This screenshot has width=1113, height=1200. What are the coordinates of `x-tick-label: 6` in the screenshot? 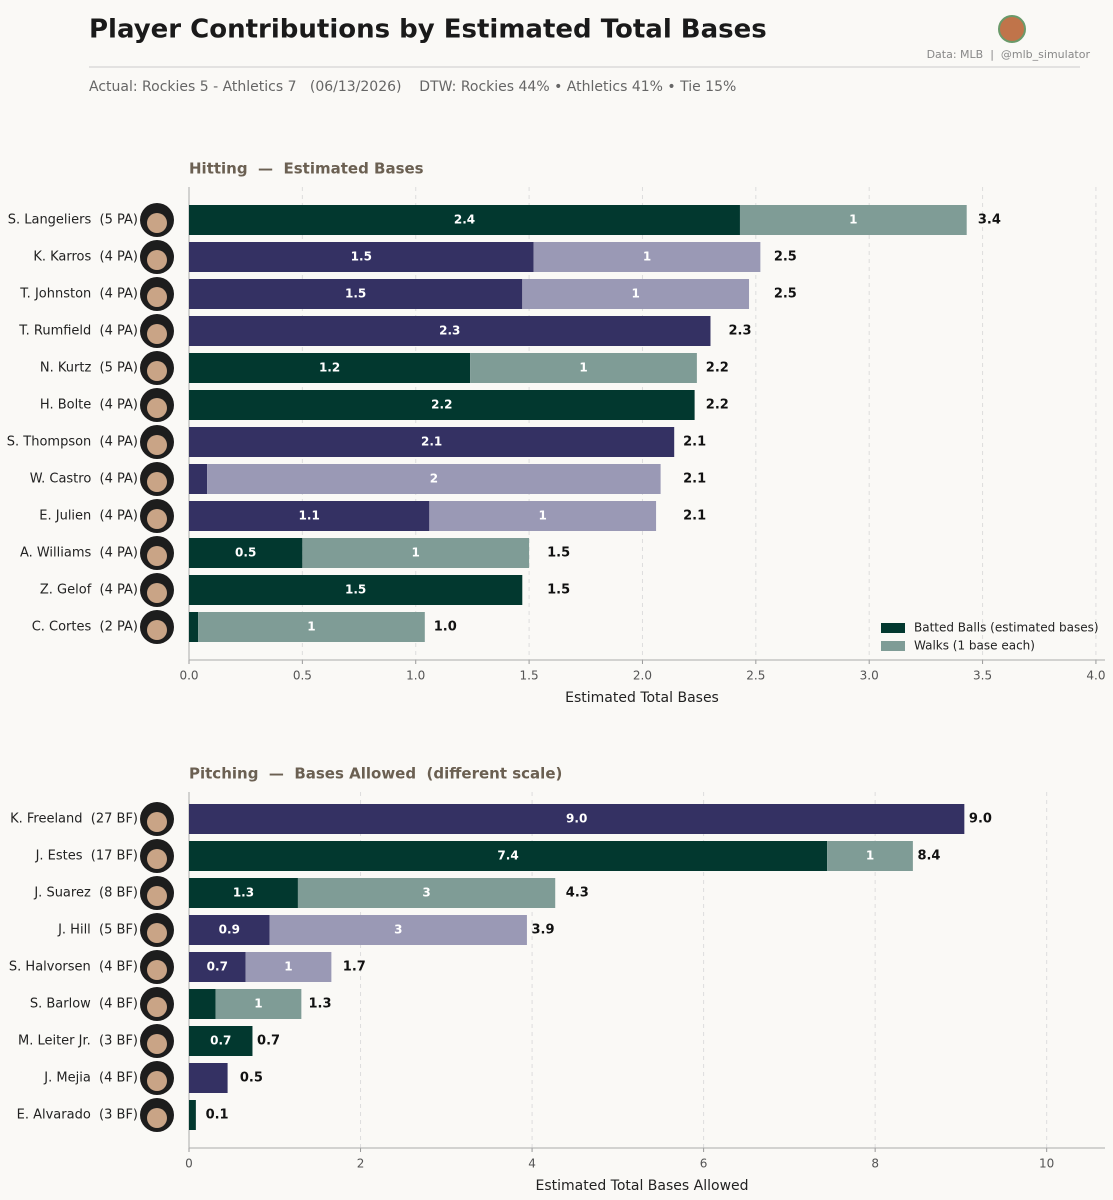 It's located at (704, 1164).